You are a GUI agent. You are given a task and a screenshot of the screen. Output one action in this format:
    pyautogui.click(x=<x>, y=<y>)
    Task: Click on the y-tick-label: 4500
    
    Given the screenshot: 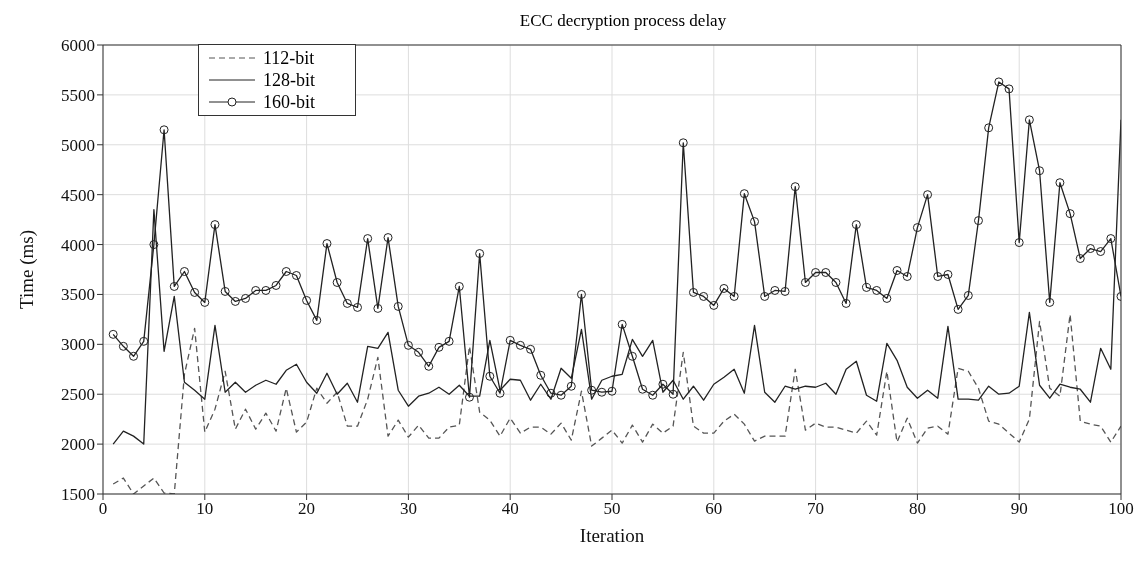 What is the action you would take?
    pyautogui.click(x=78, y=195)
    